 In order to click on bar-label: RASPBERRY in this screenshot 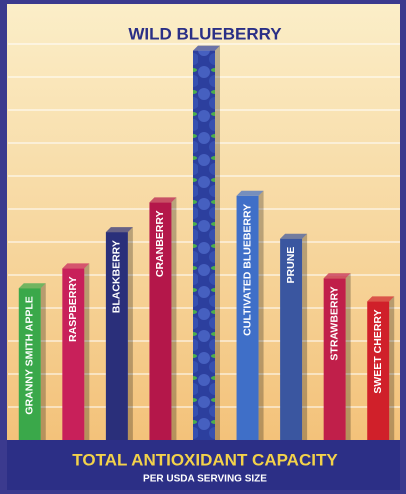, I will do `click(73, 309)`.